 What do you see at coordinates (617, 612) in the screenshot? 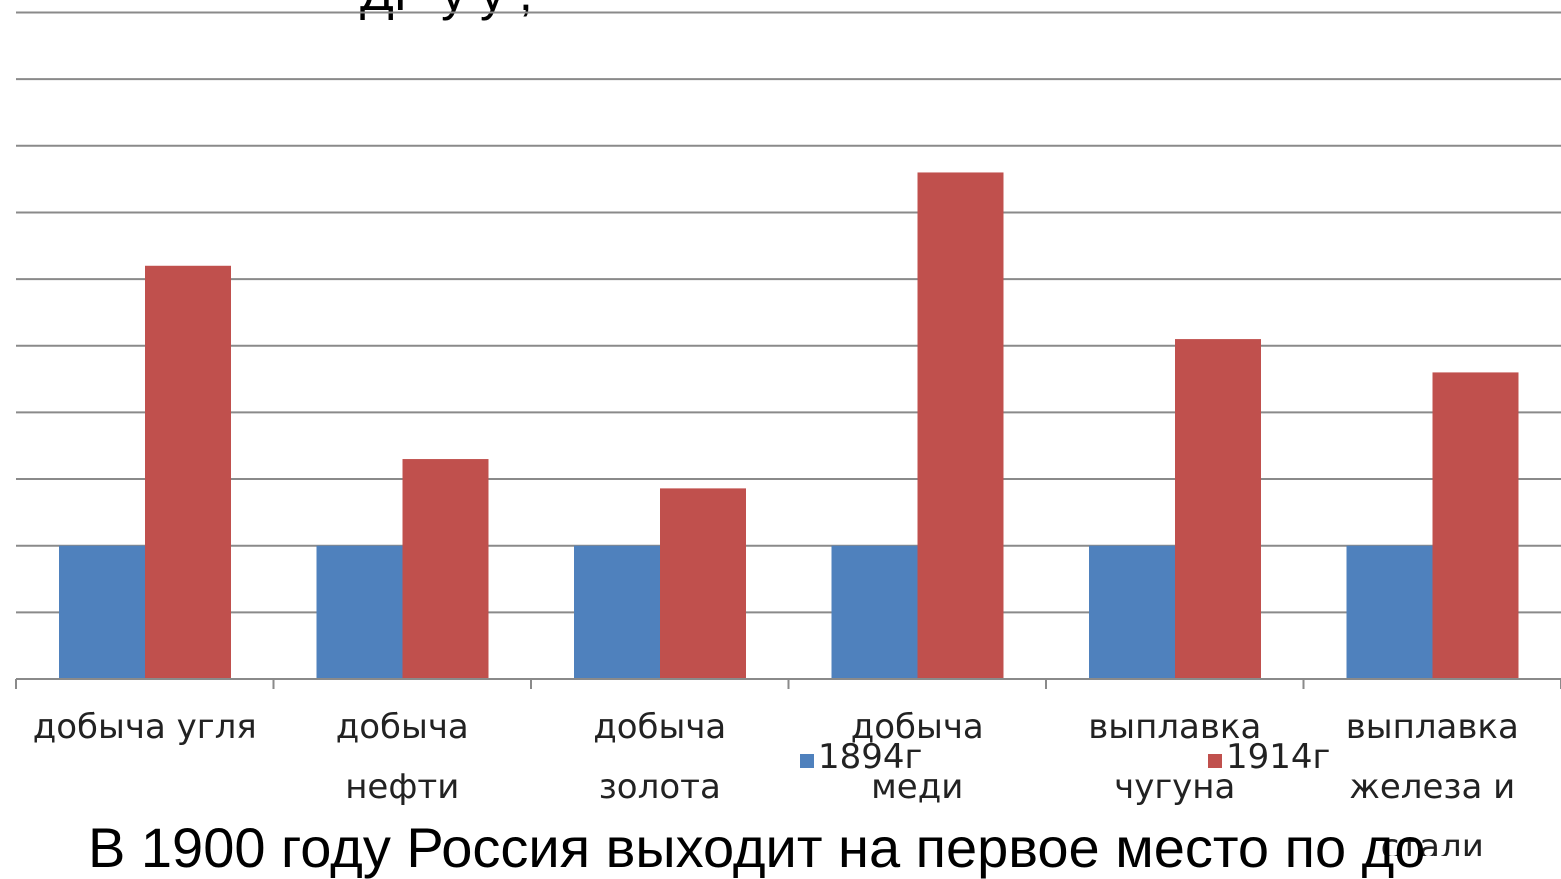
I see `bar-1894г-2` at bounding box center [617, 612].